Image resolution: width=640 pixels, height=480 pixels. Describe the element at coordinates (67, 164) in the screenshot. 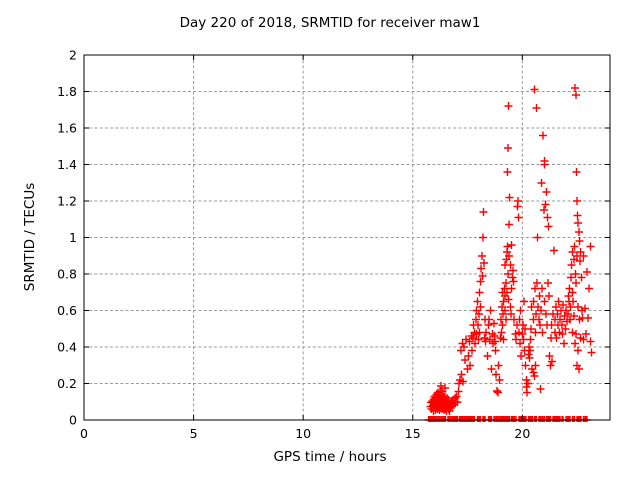

I see `y-tick-label: 1.4` at that location.